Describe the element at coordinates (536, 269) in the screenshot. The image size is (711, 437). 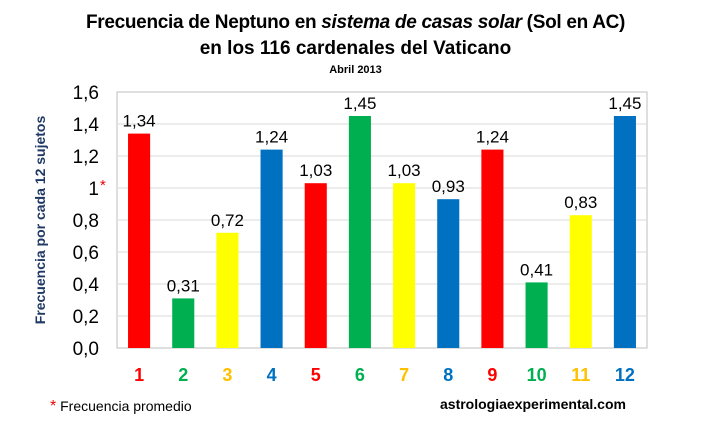
I see `data-label: 0,41` at that location.